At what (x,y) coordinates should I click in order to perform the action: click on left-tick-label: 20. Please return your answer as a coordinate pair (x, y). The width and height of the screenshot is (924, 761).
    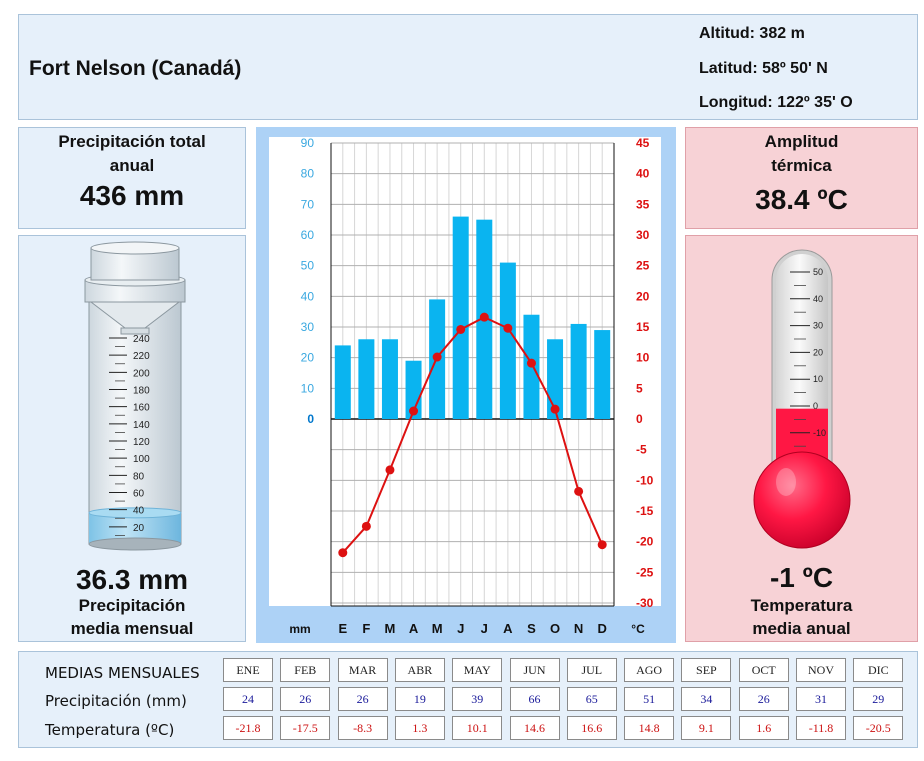
    Looking at the image, I should click on (308, 358).